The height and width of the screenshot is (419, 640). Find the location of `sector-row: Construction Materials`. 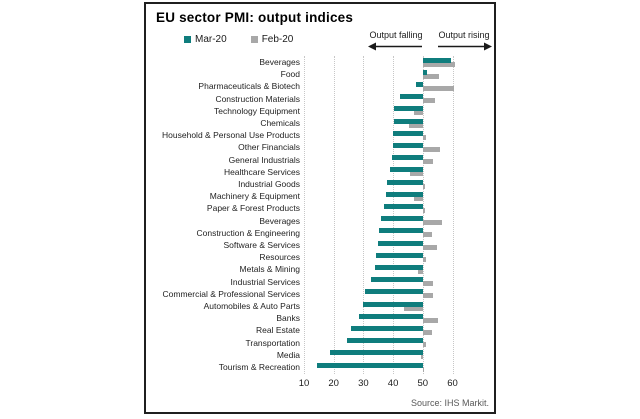

sector-row: Construction Materials is located at coordinates (322, 99).